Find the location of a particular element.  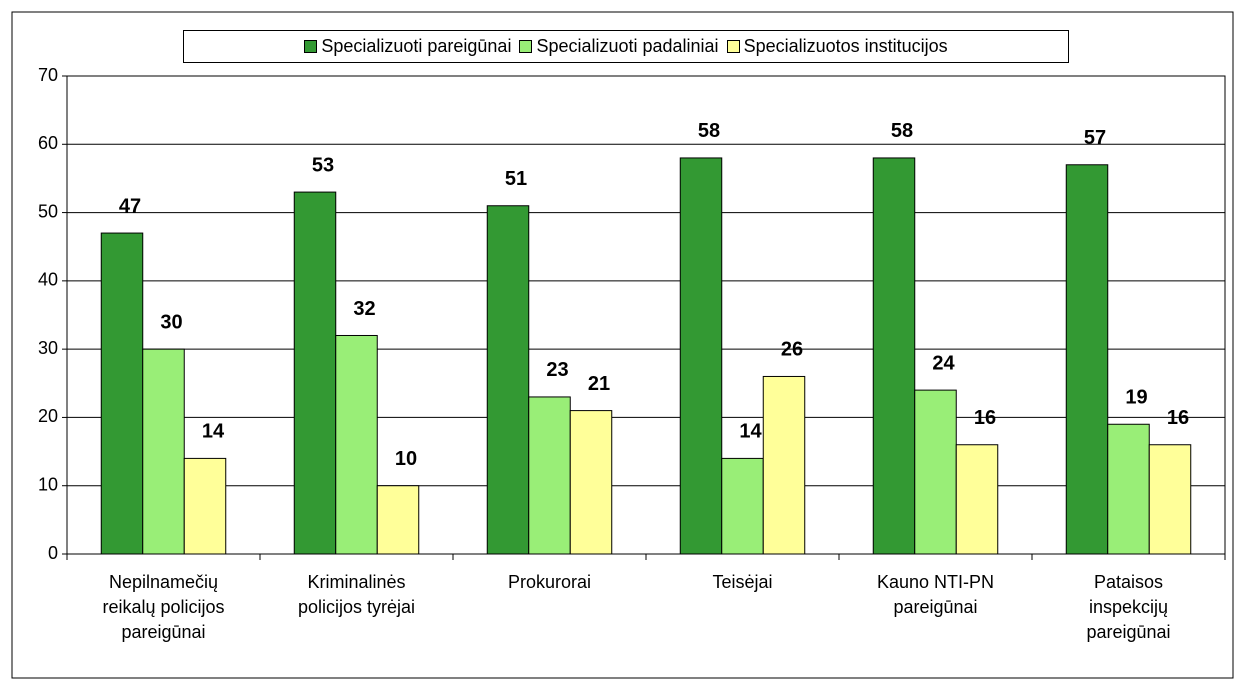

x-tick-label: Kriminalinės policijos tyrėjai is located at coordinates (356, 594).